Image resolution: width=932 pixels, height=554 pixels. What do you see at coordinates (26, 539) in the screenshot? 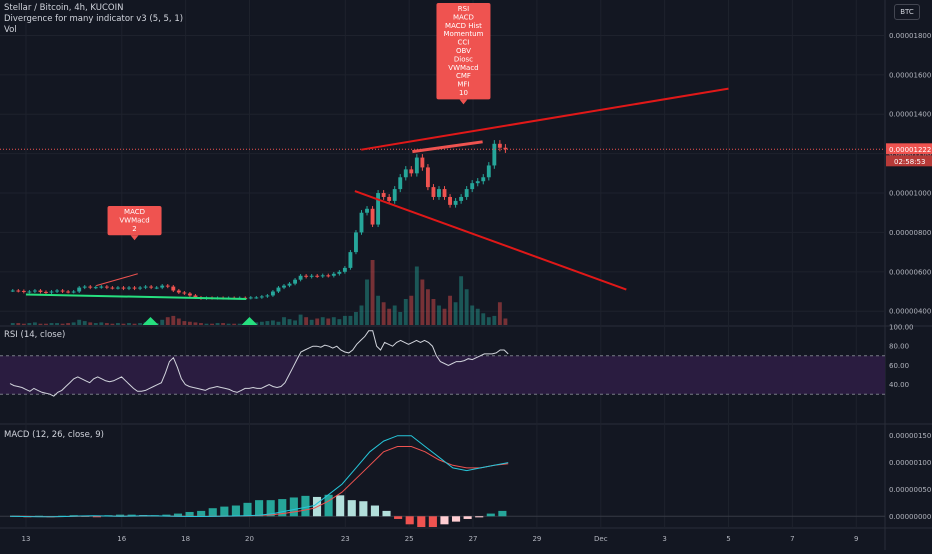
I see `x-tick-label: 13` at bounding box center [26, 539].